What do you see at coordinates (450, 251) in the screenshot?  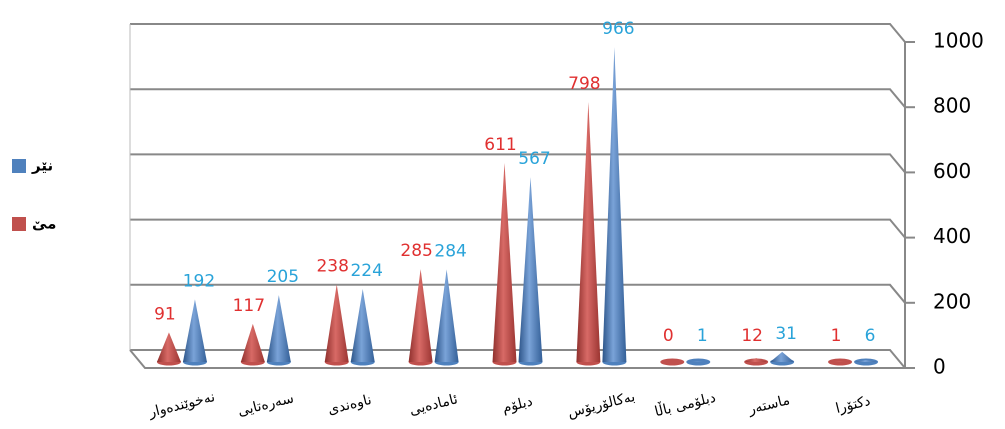 I see `value-label: 284` at bounding box center [450, 251].